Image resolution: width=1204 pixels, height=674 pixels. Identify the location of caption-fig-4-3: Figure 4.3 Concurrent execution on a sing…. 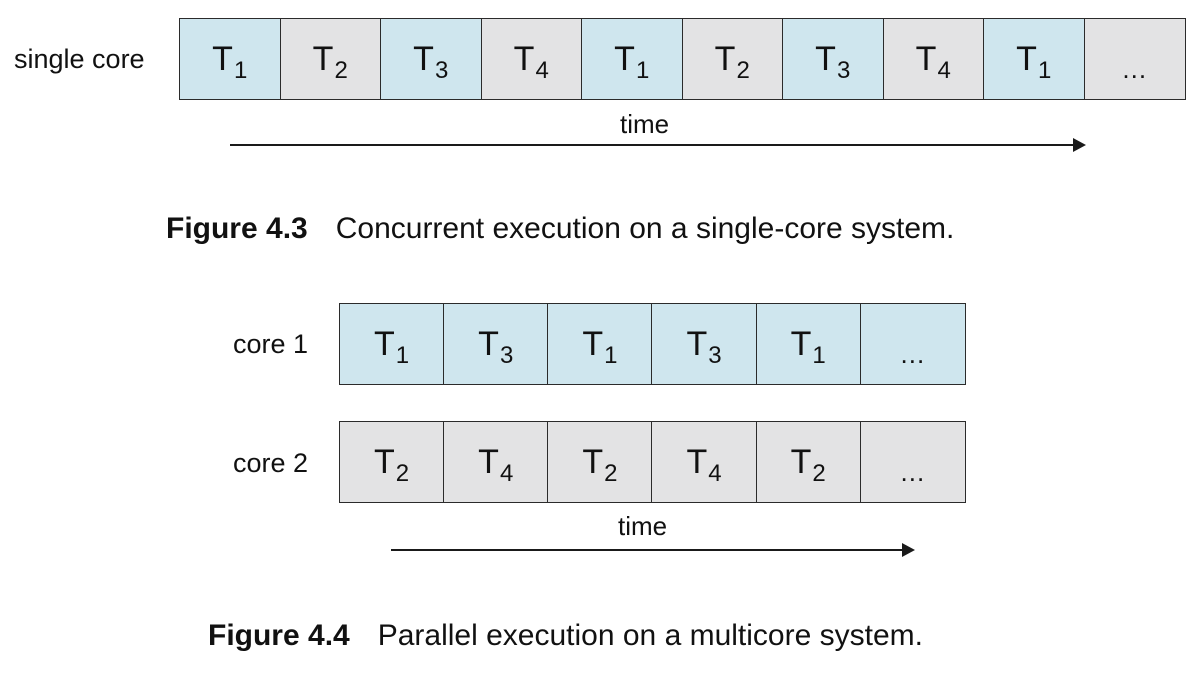
(560, 229).